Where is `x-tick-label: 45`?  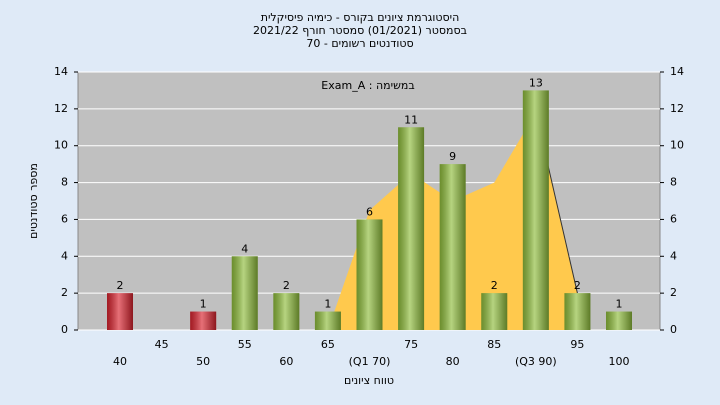
x-tick-label: 45 is located at coordinates (162, 344).